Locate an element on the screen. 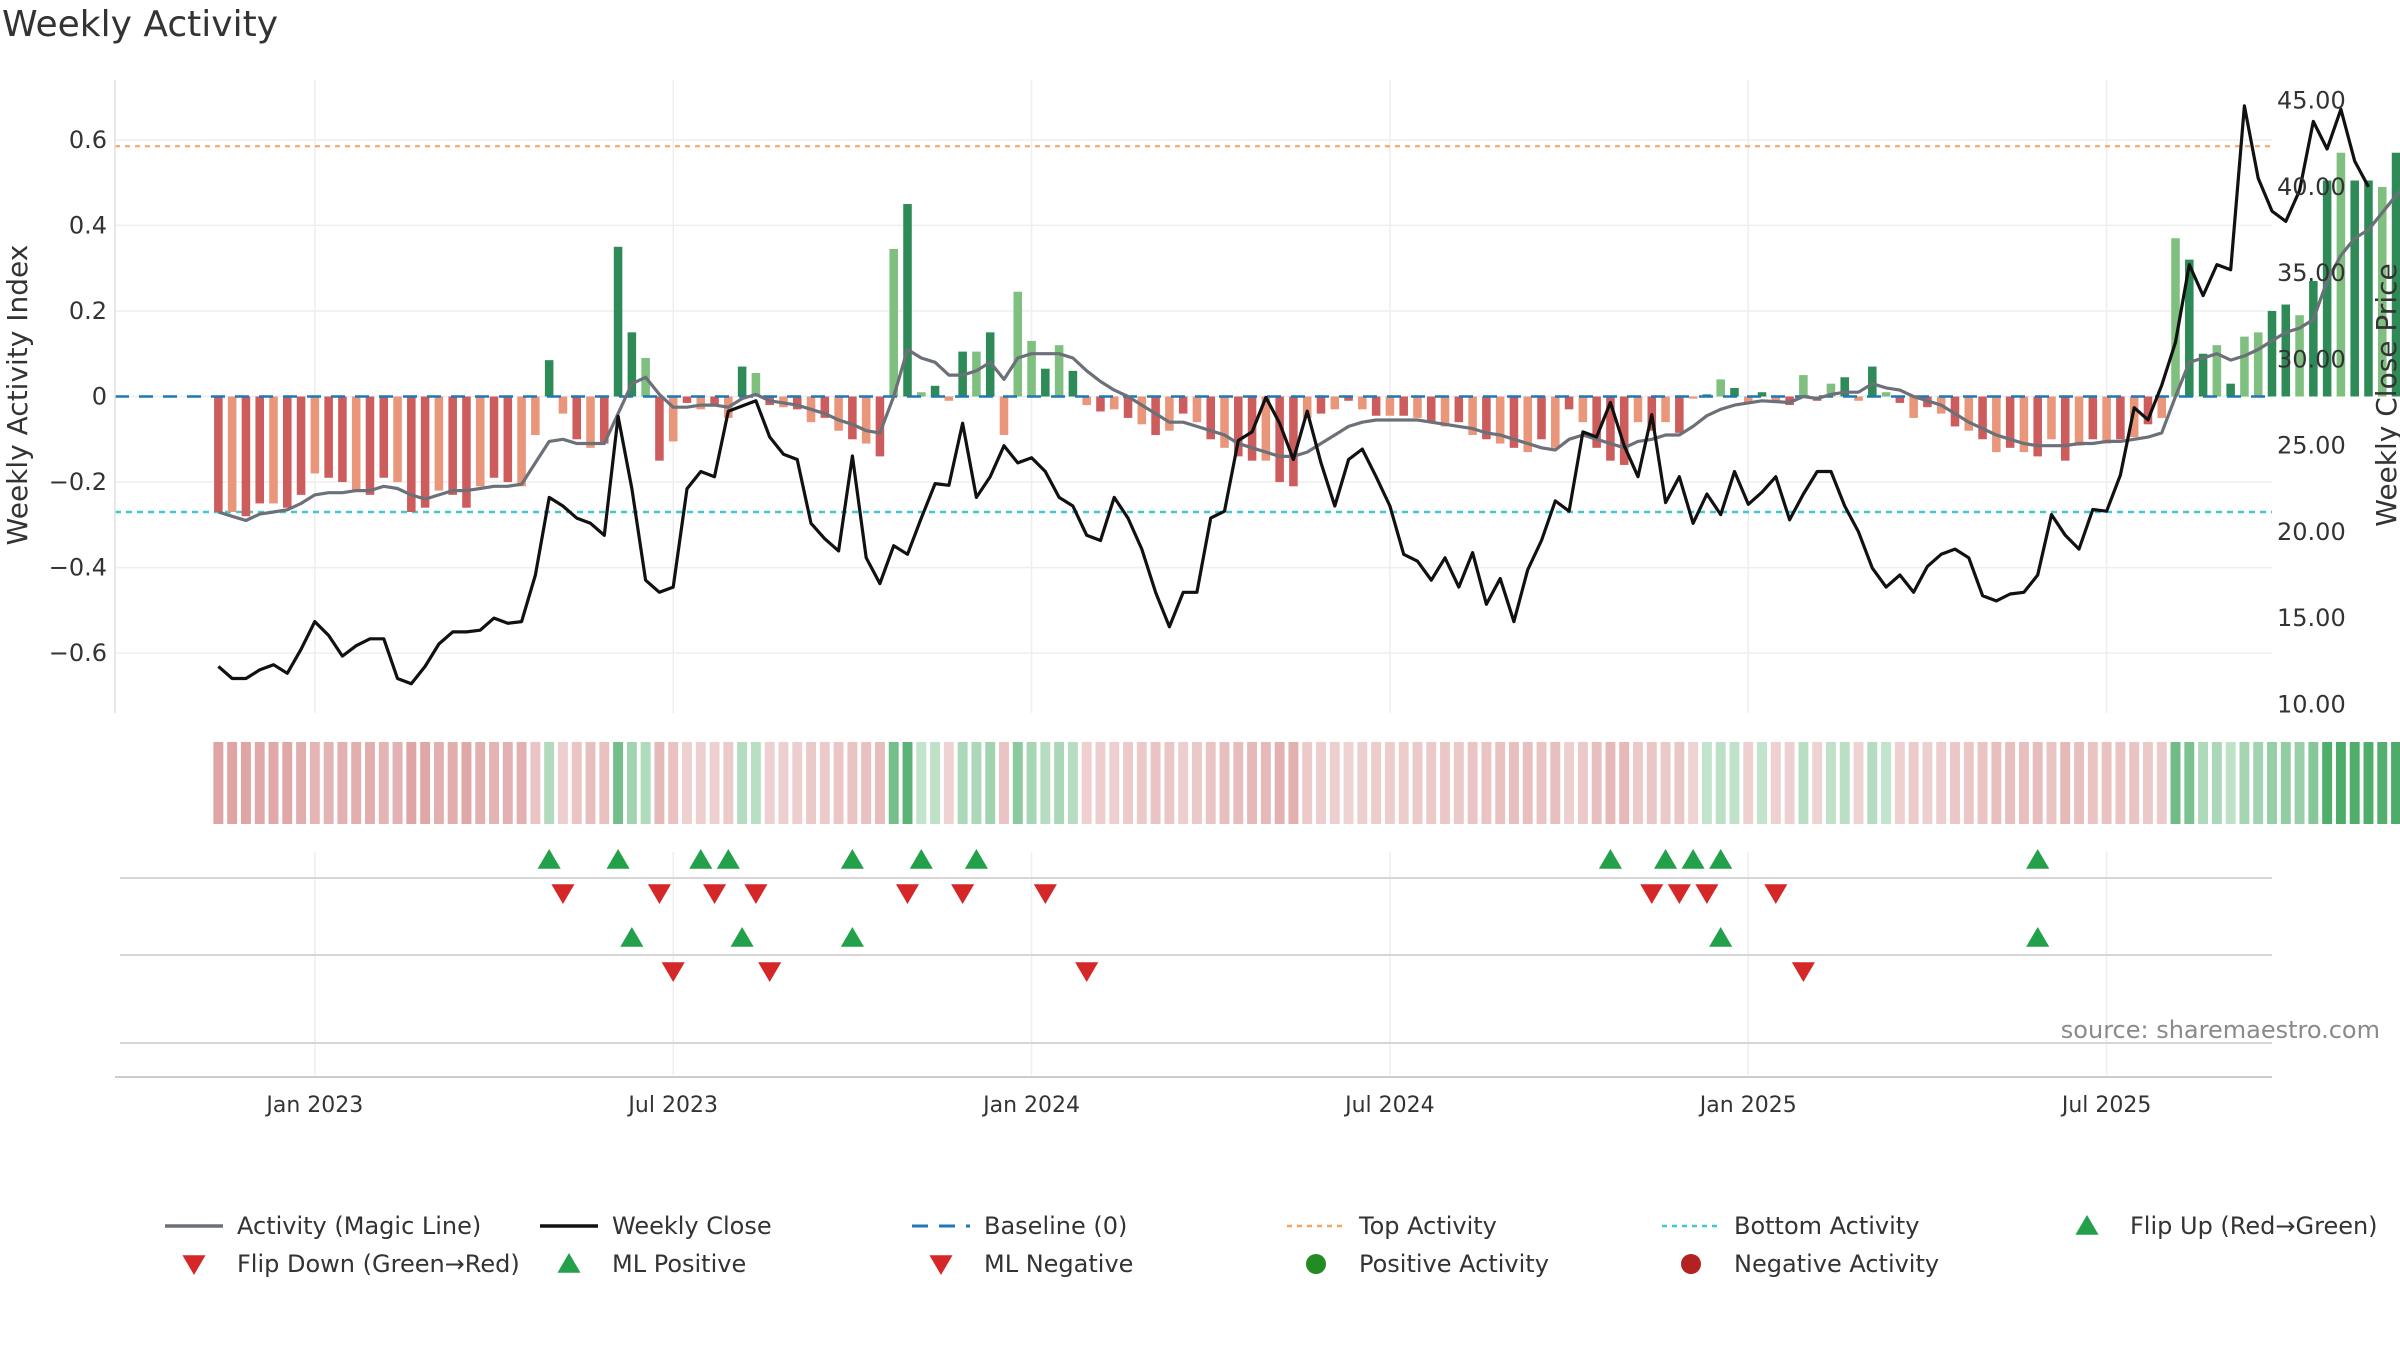 The height and width of the screenshot is (1350, 2400). legend-label: Positive Activity is located at coordinates (1454, 1264).